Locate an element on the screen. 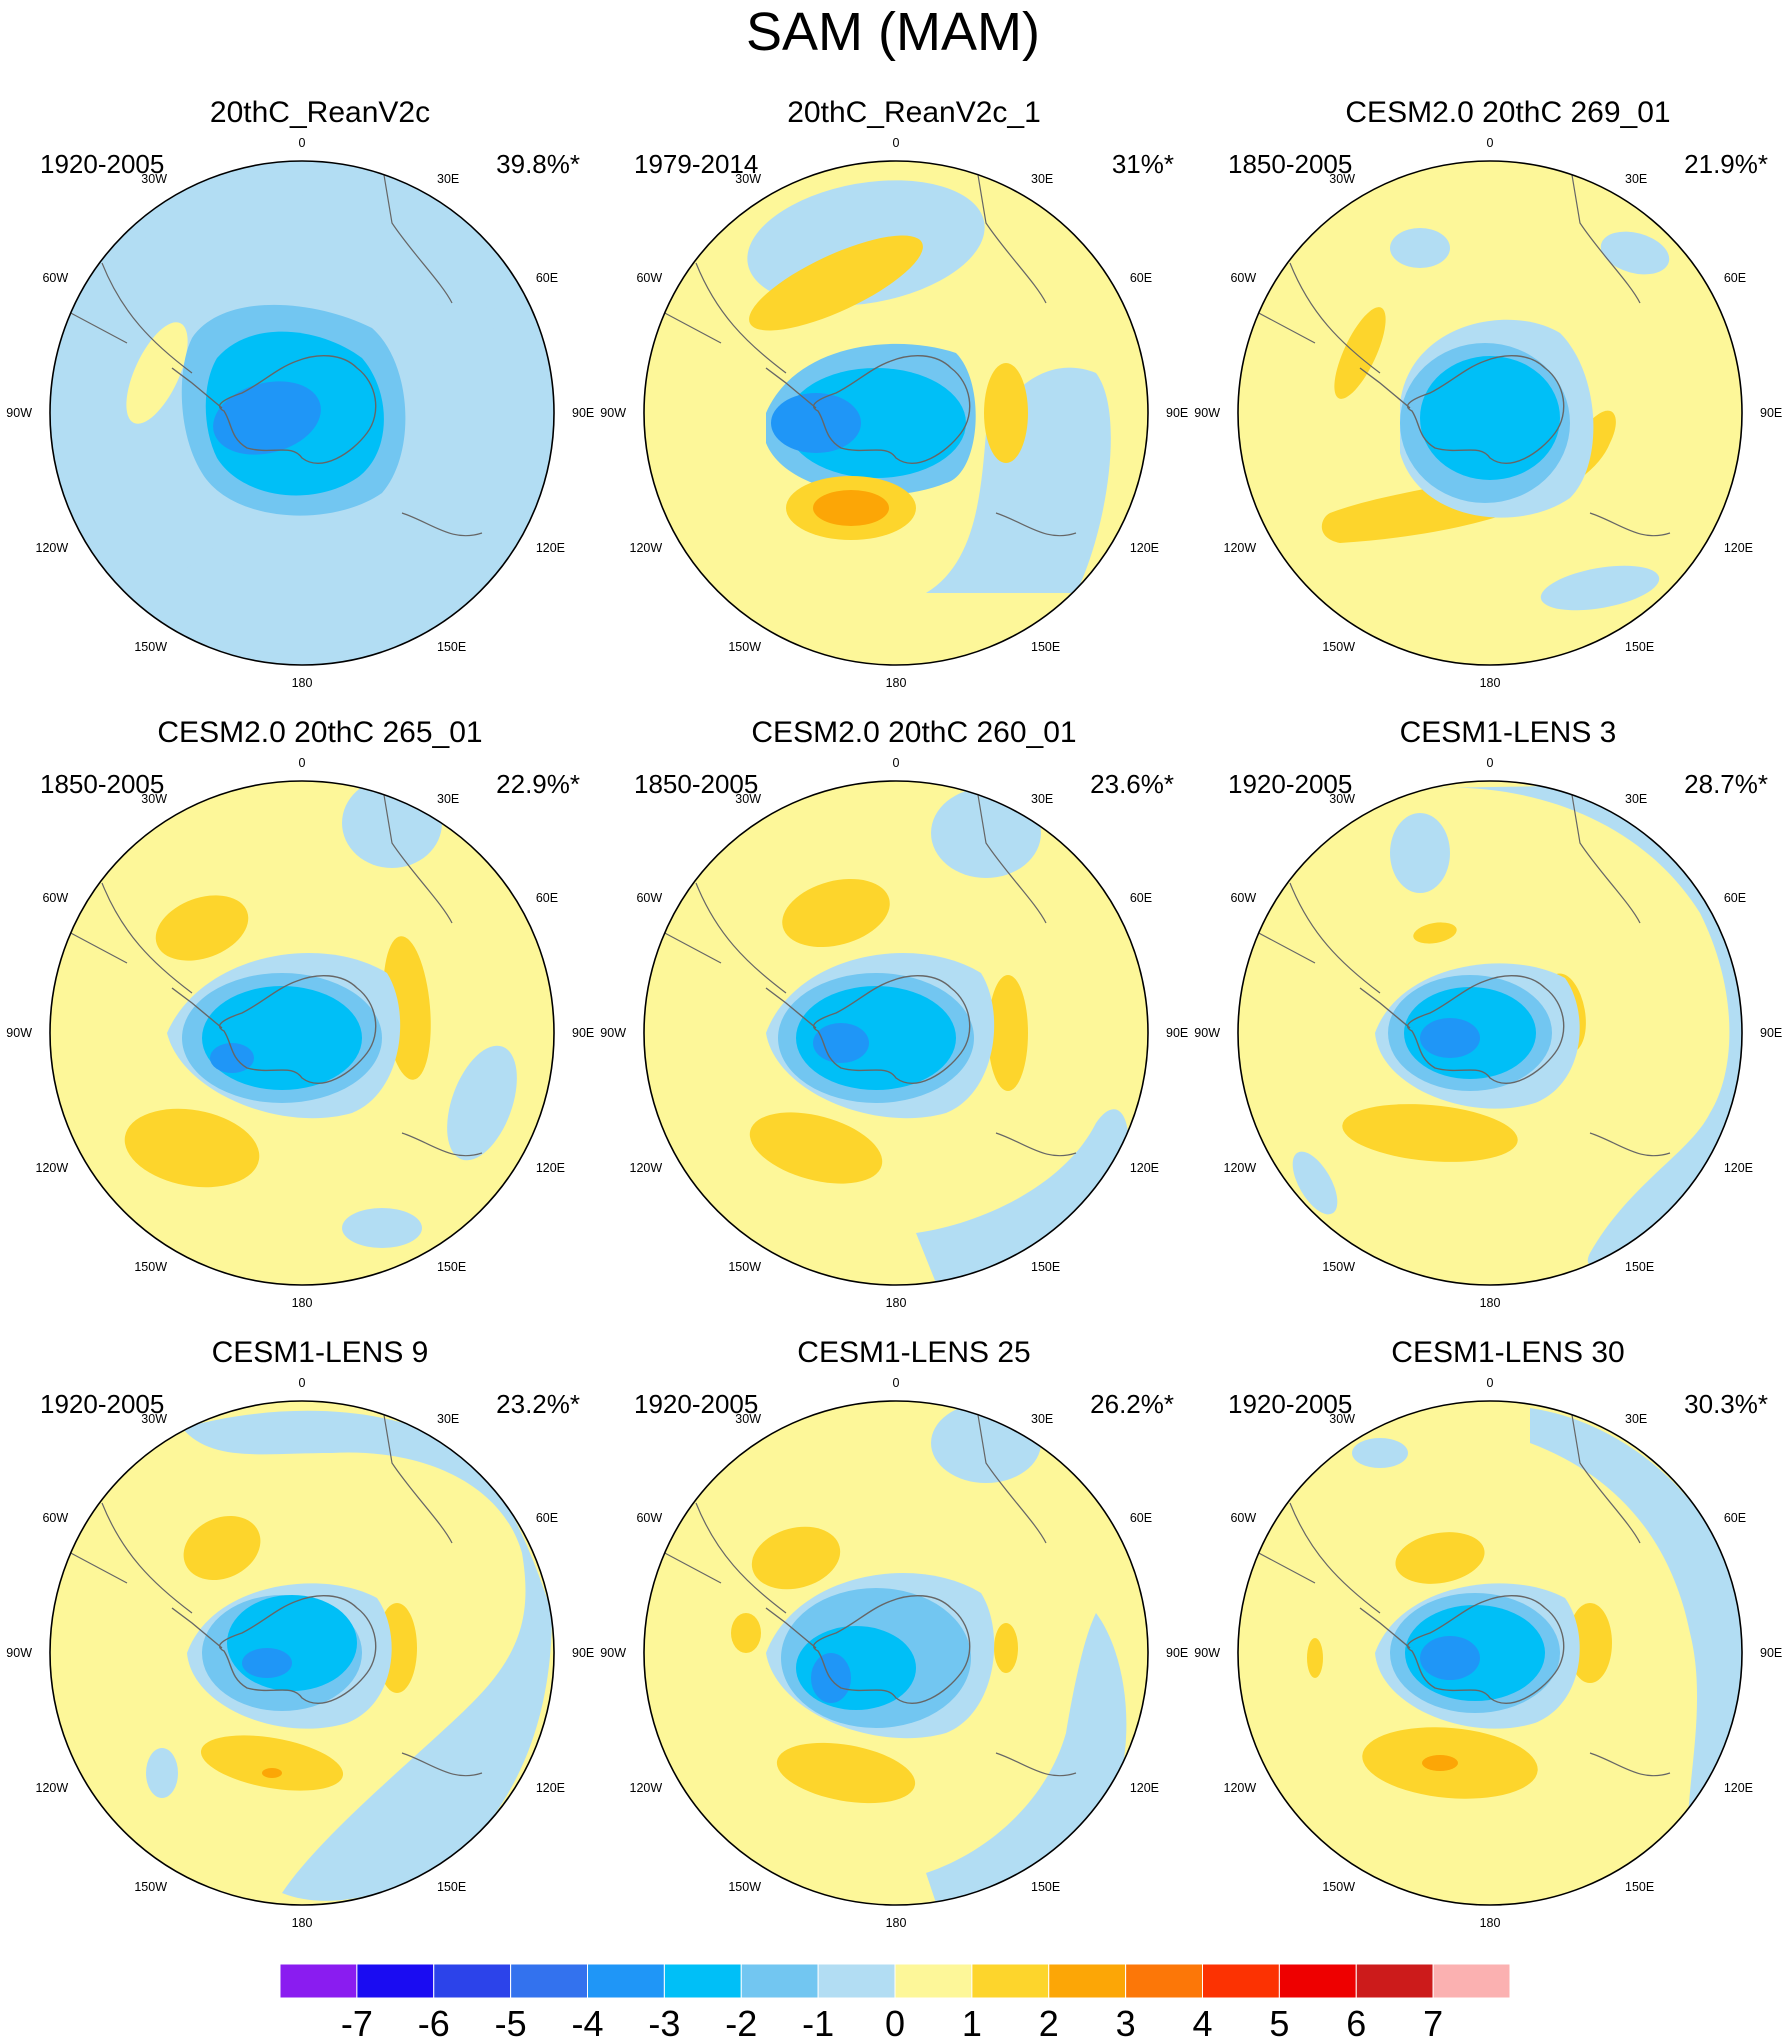  colorbar-tick-label: -7 is located at coordinates (357, 2022).